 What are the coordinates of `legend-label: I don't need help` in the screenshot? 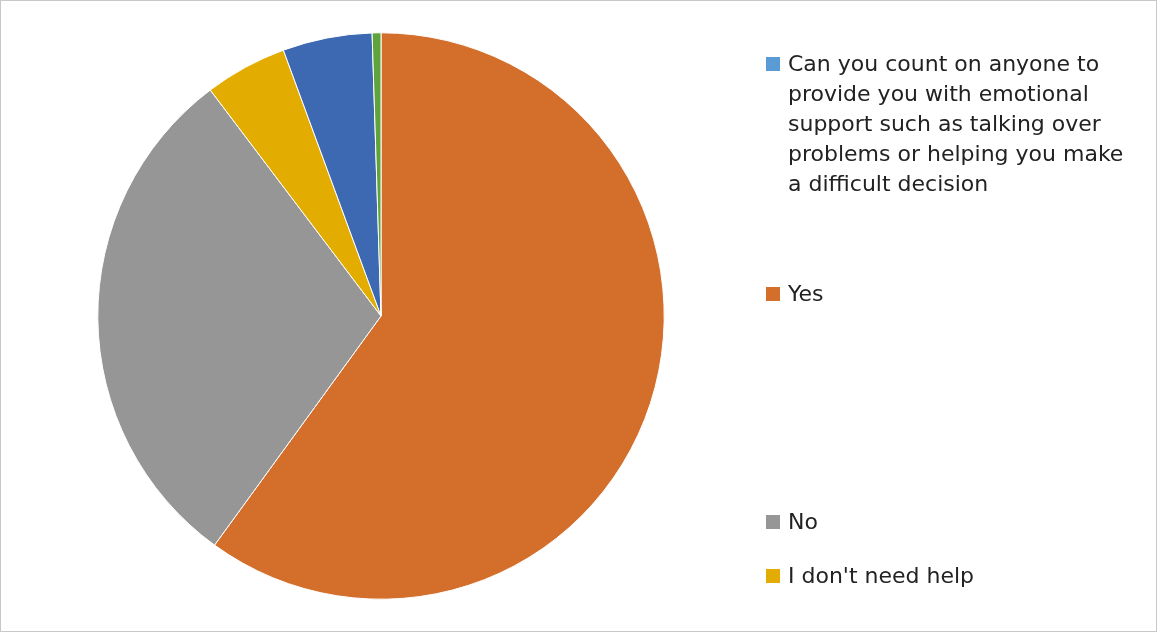 It's located at (881, 576).